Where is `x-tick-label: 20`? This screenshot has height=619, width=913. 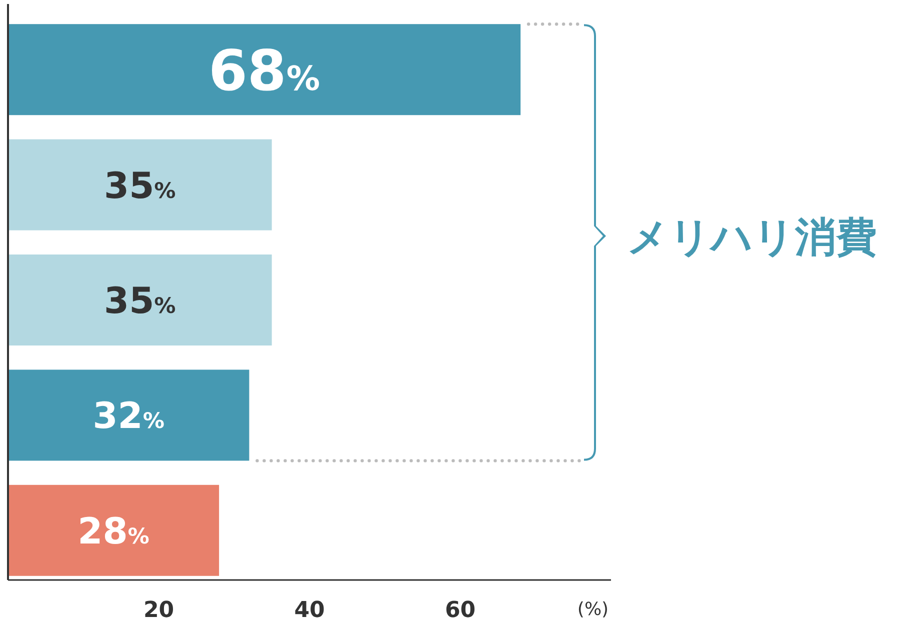 x-tick-label: 20 is located at coordinates (158, 608).